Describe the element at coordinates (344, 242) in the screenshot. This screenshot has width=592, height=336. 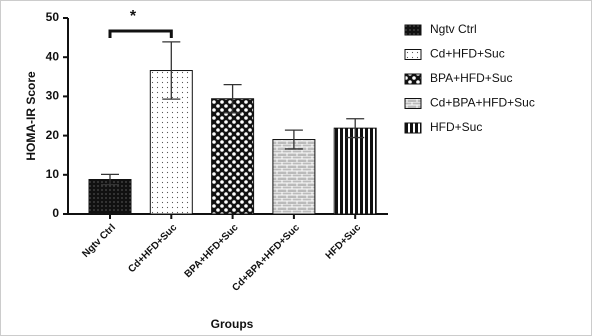
I see `x-tick-label: HFD+Suc` at that location.